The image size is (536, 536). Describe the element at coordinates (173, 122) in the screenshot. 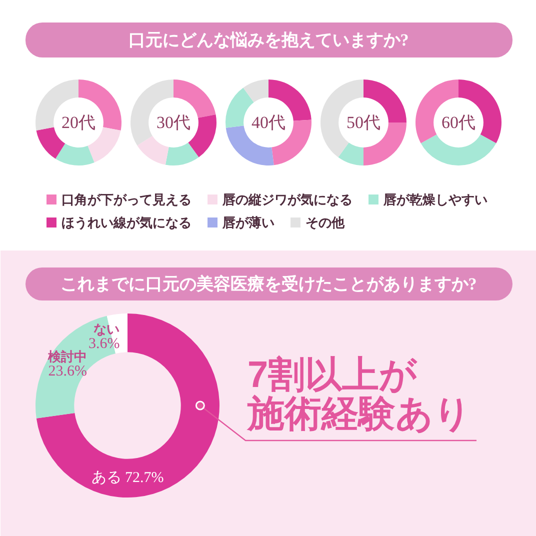

I see `text: 30代` at that location.